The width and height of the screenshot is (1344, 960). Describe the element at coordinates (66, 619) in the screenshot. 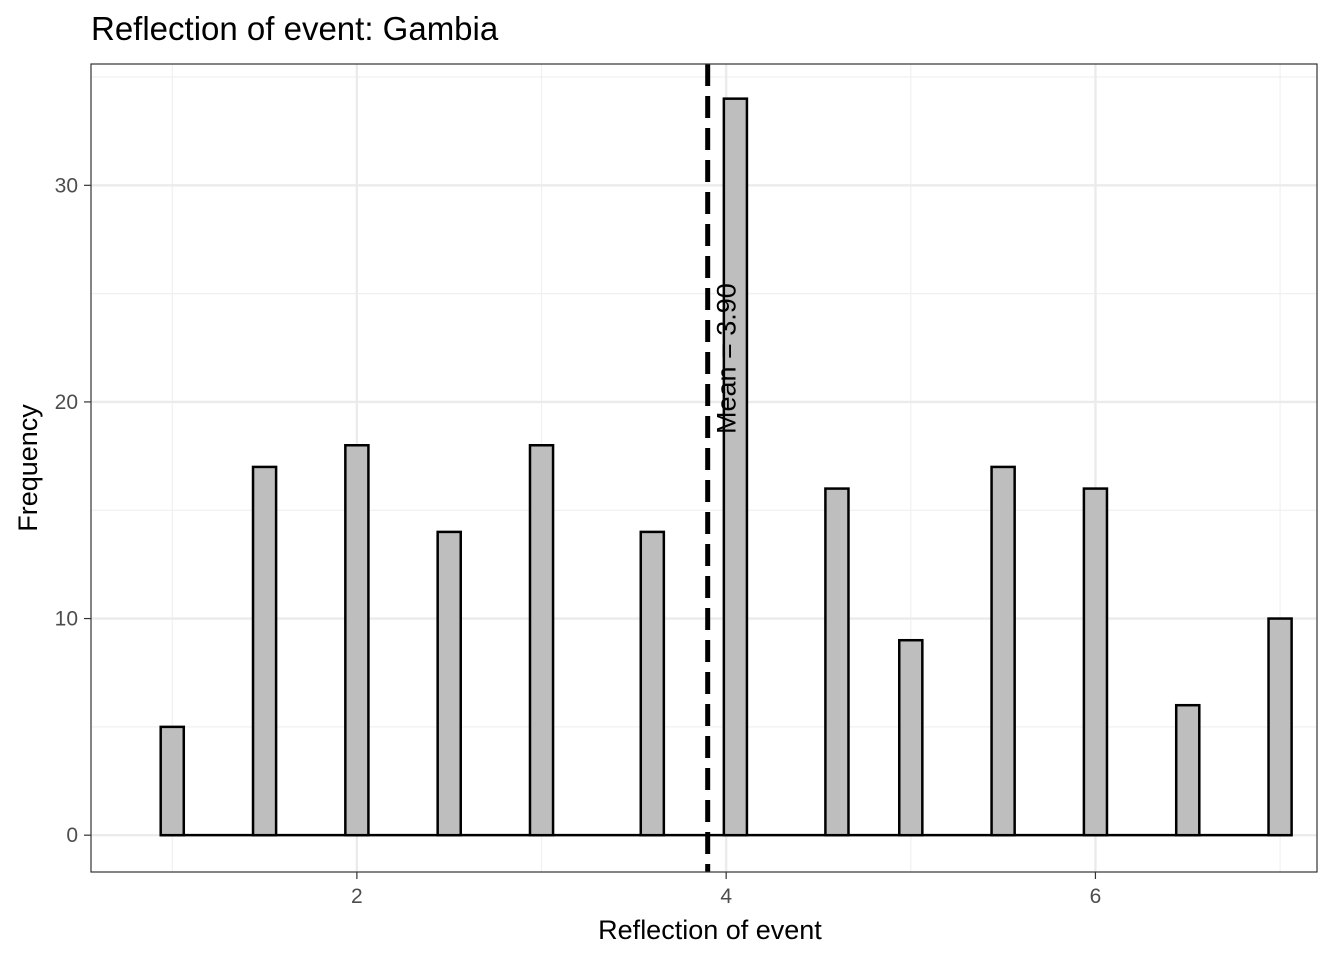

I see `y-tick-label: 10` at that location.